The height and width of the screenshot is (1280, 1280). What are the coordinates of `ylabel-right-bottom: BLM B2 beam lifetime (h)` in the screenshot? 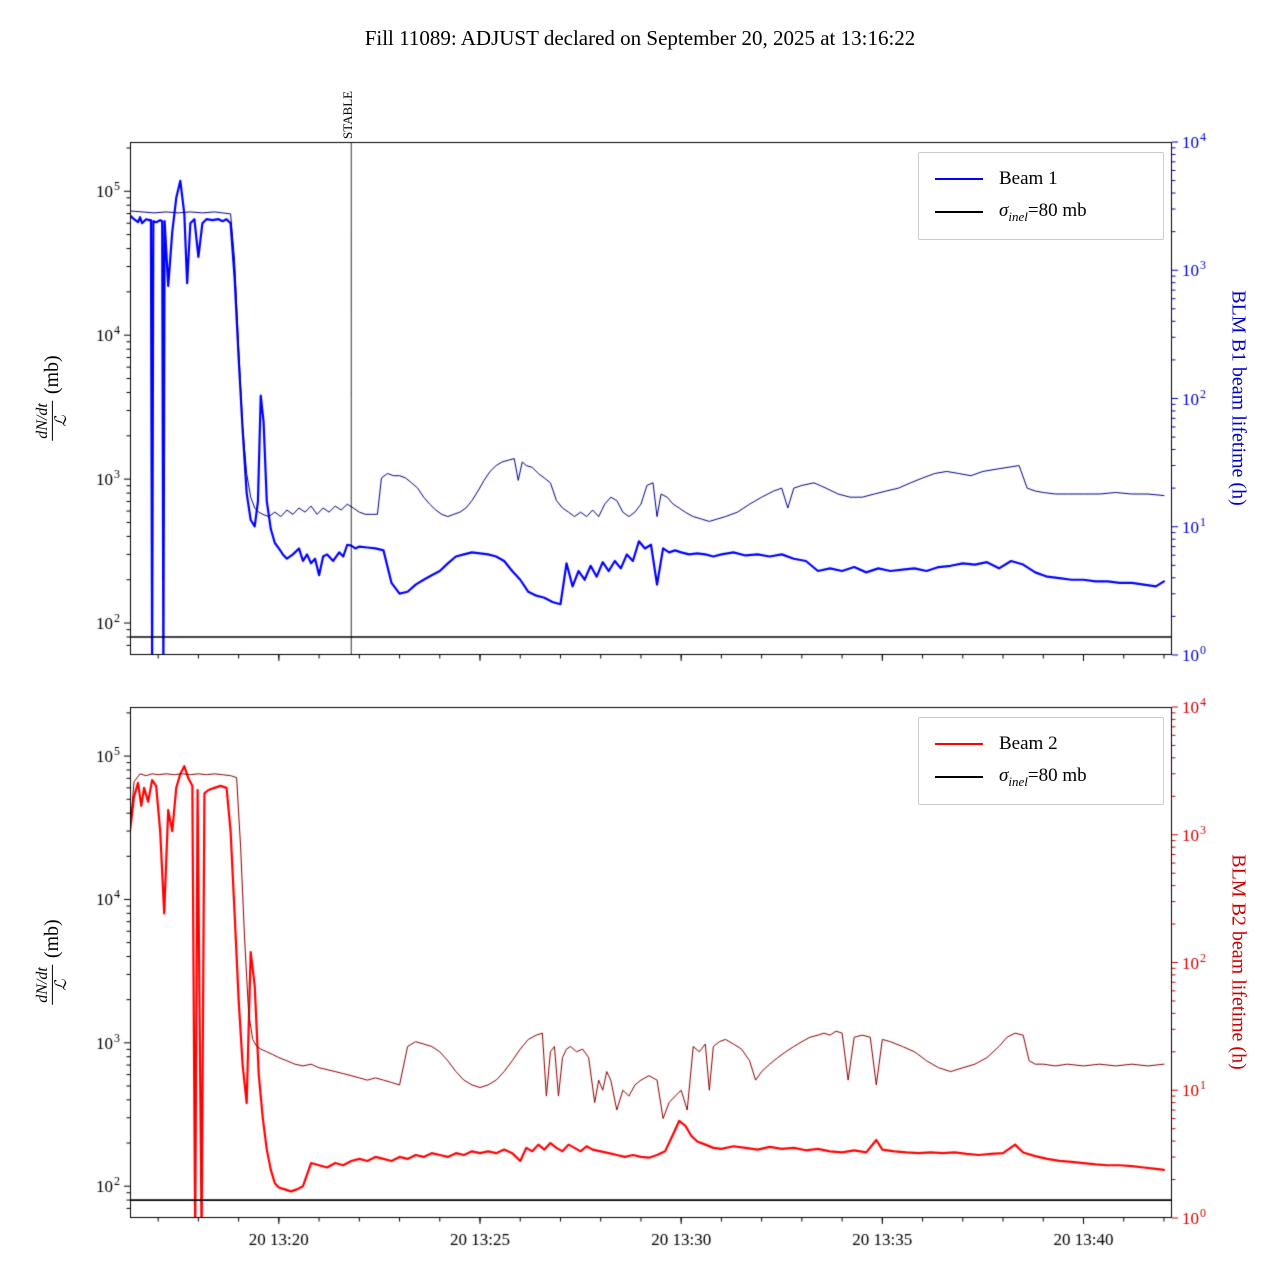 It's located at (1238, 962).